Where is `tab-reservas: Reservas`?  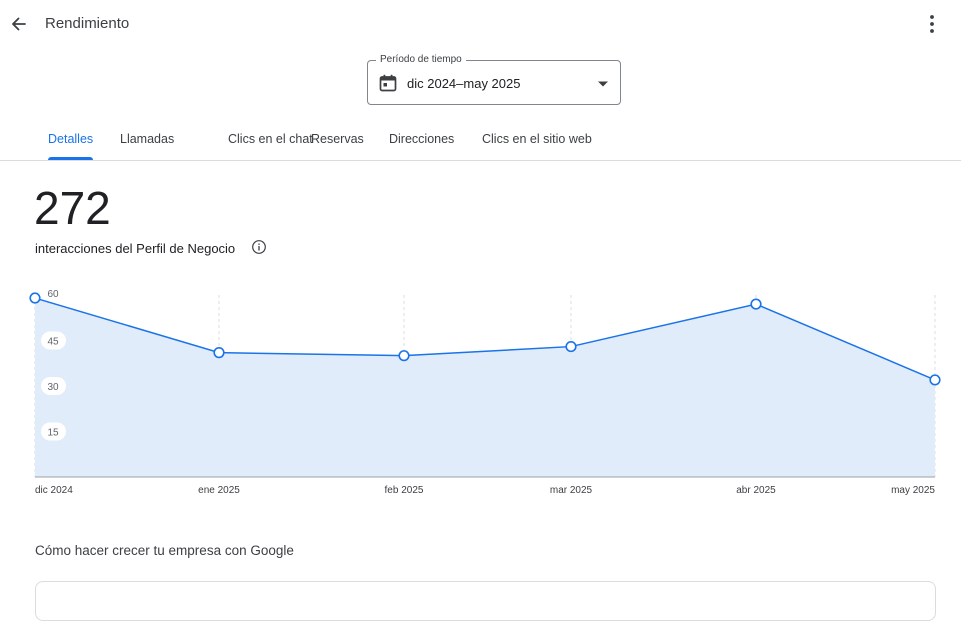
tab-reservas: Reservas is located at coordinates (337, 139).